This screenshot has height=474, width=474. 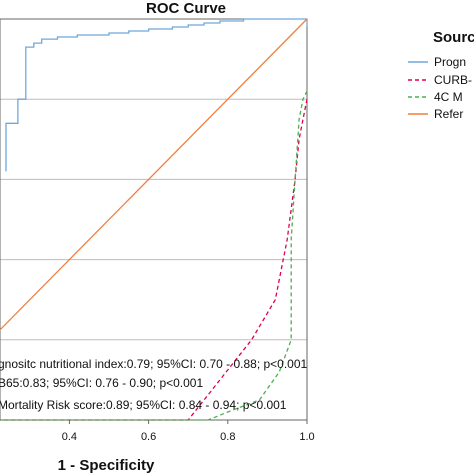 I want to click on legend-entry-refer: Refer, so click(x=448, y=114).